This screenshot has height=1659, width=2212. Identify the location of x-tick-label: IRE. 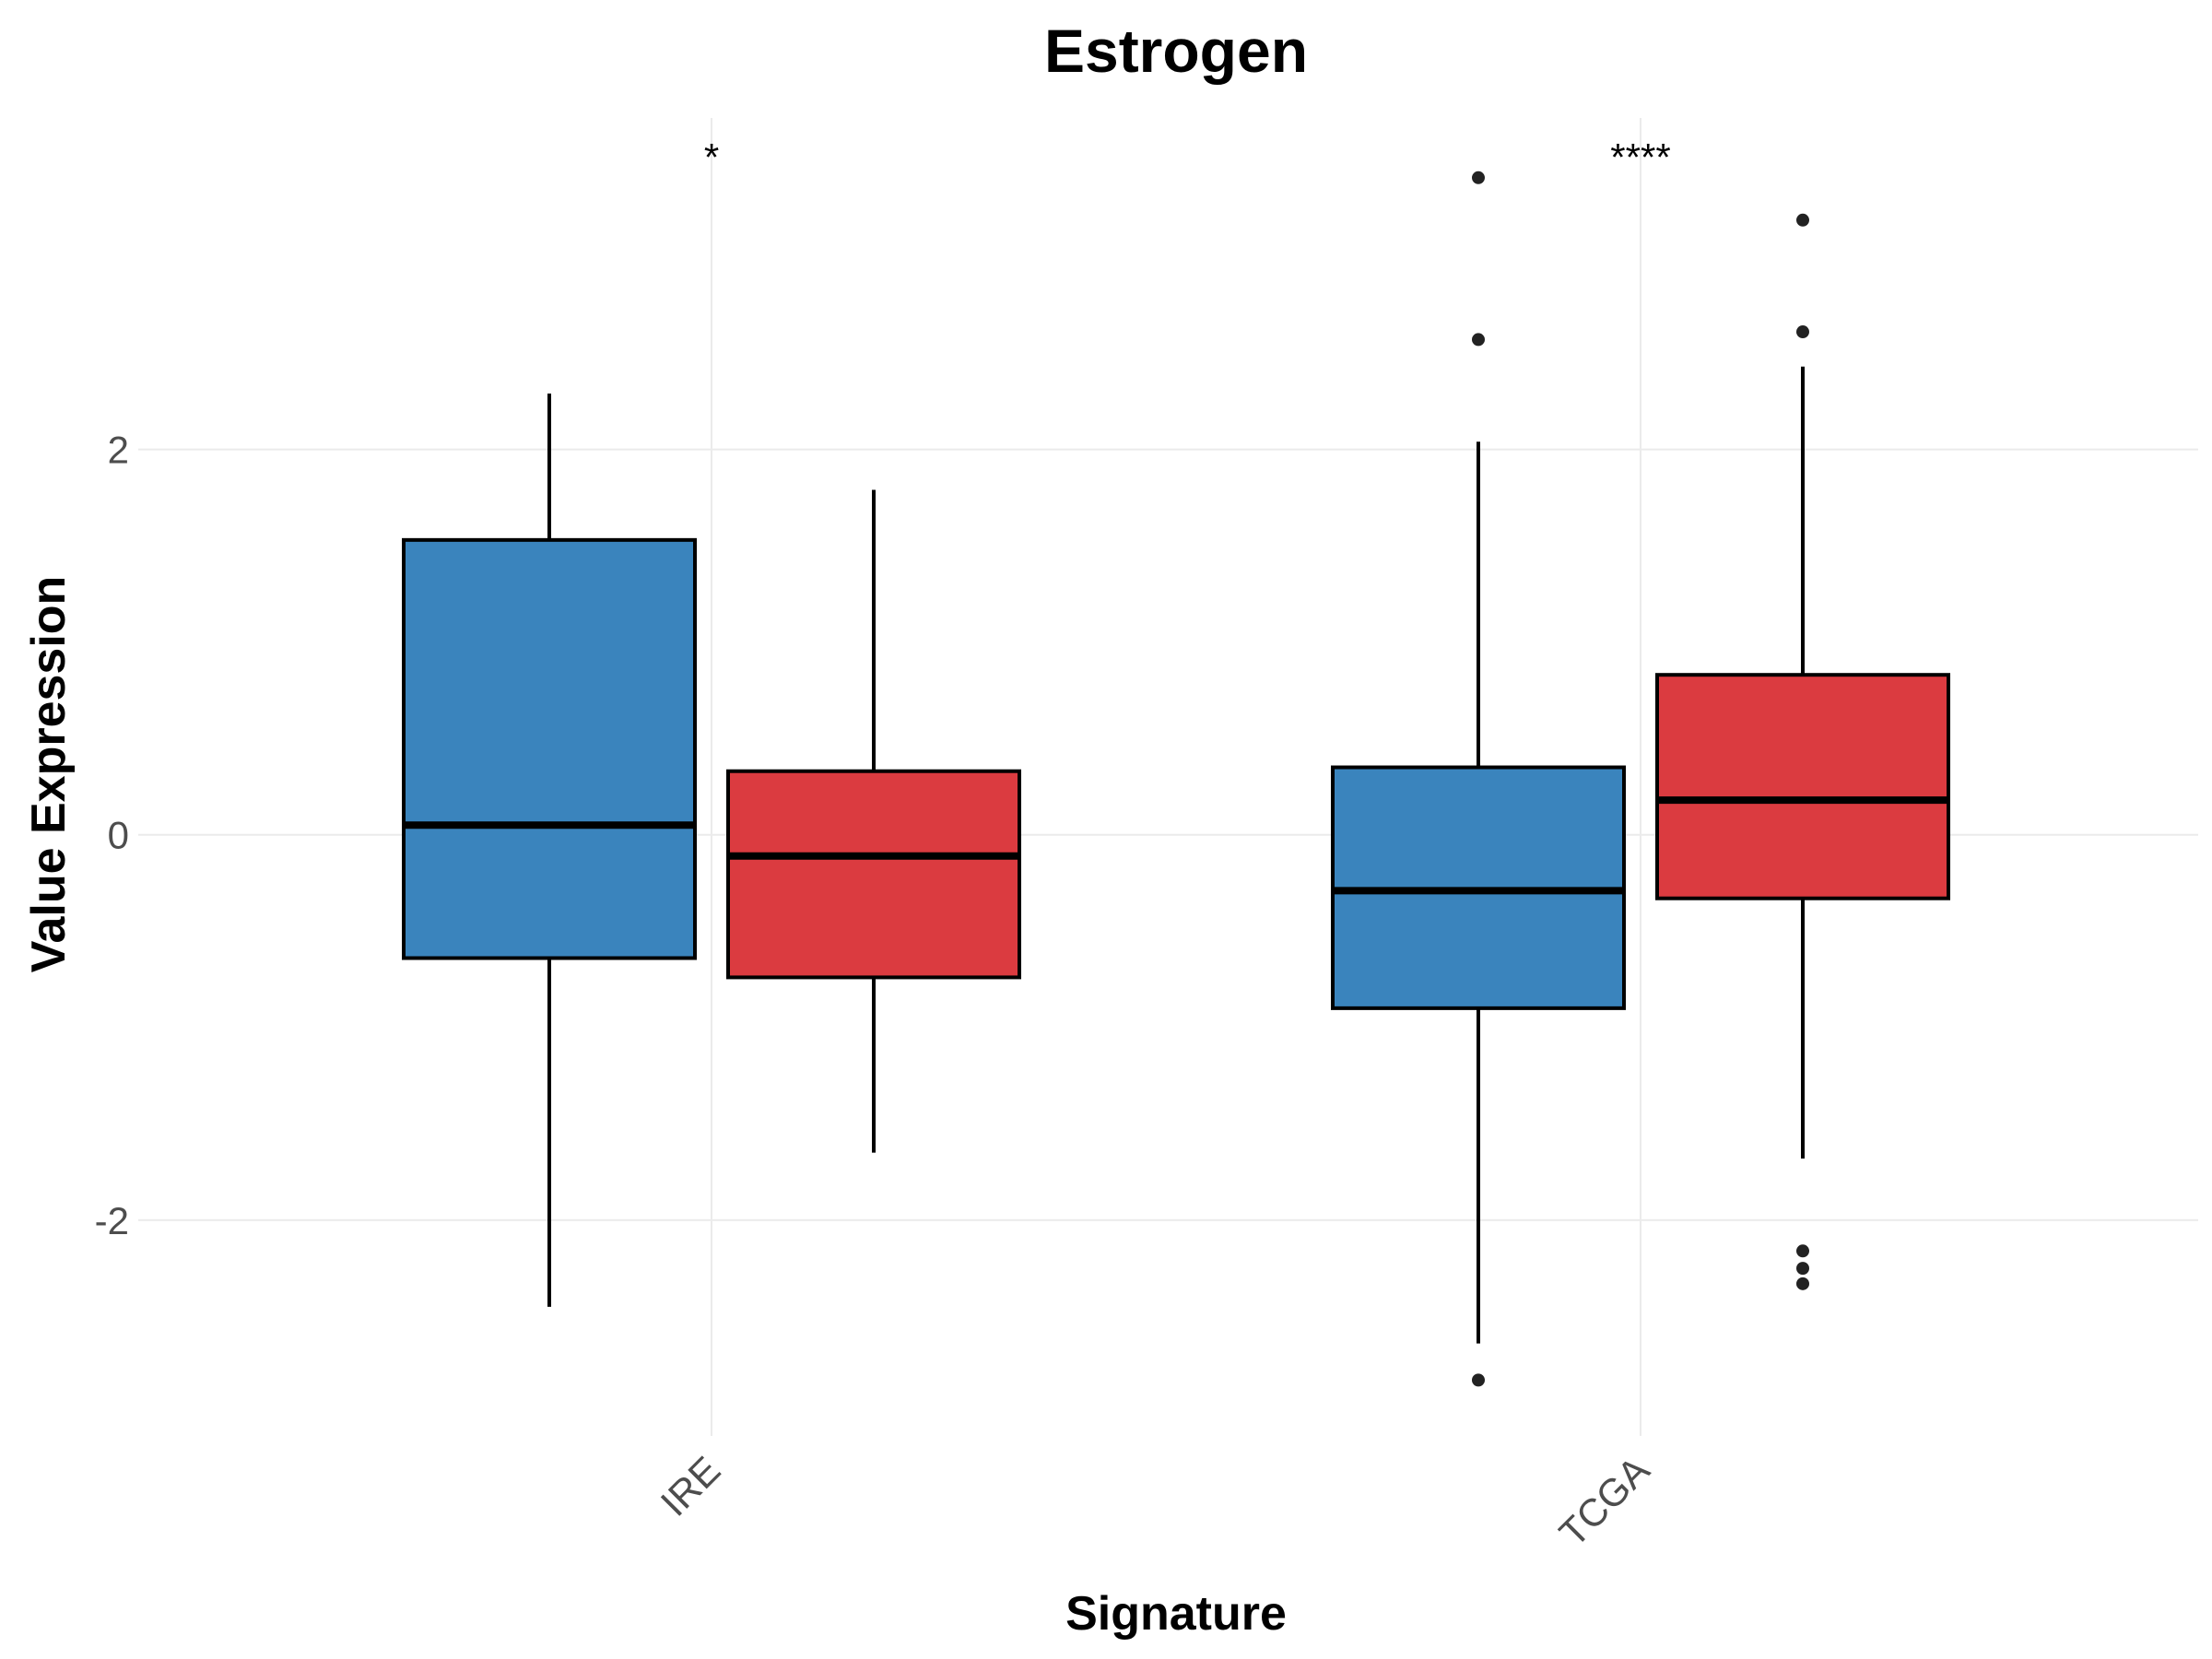
(691, 1486).